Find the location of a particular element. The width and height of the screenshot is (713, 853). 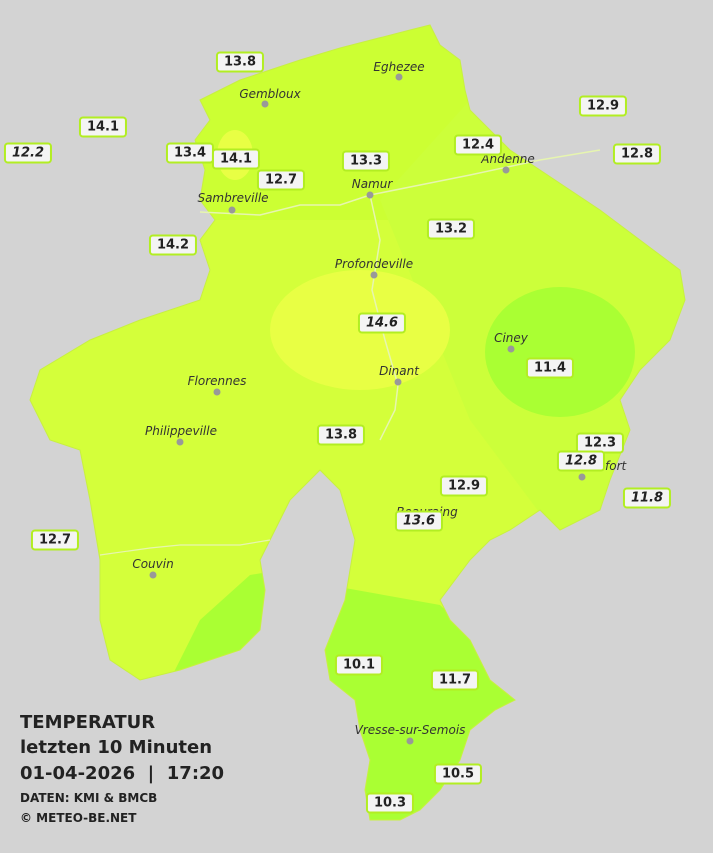

city-label: Florennes is located at coordinates (217, 381).